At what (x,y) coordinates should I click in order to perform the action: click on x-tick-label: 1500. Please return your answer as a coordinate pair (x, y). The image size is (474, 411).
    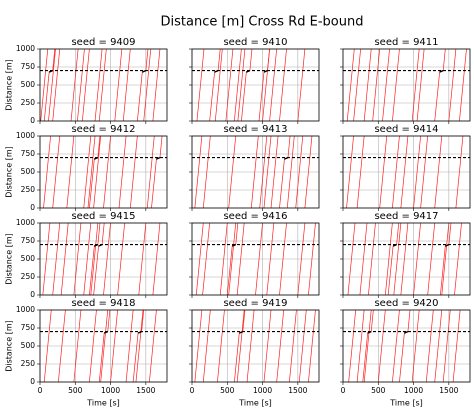
    Looking at the image, I should click on (145, 390).